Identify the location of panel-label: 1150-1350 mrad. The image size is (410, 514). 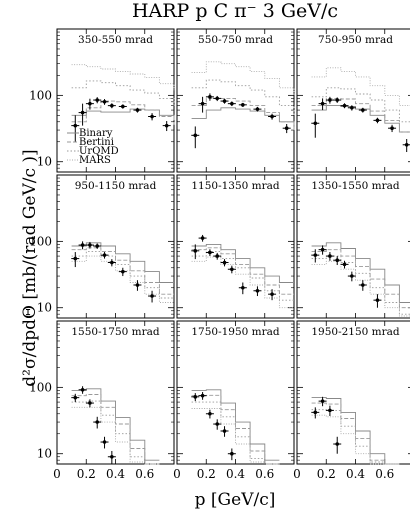
(235, 186).